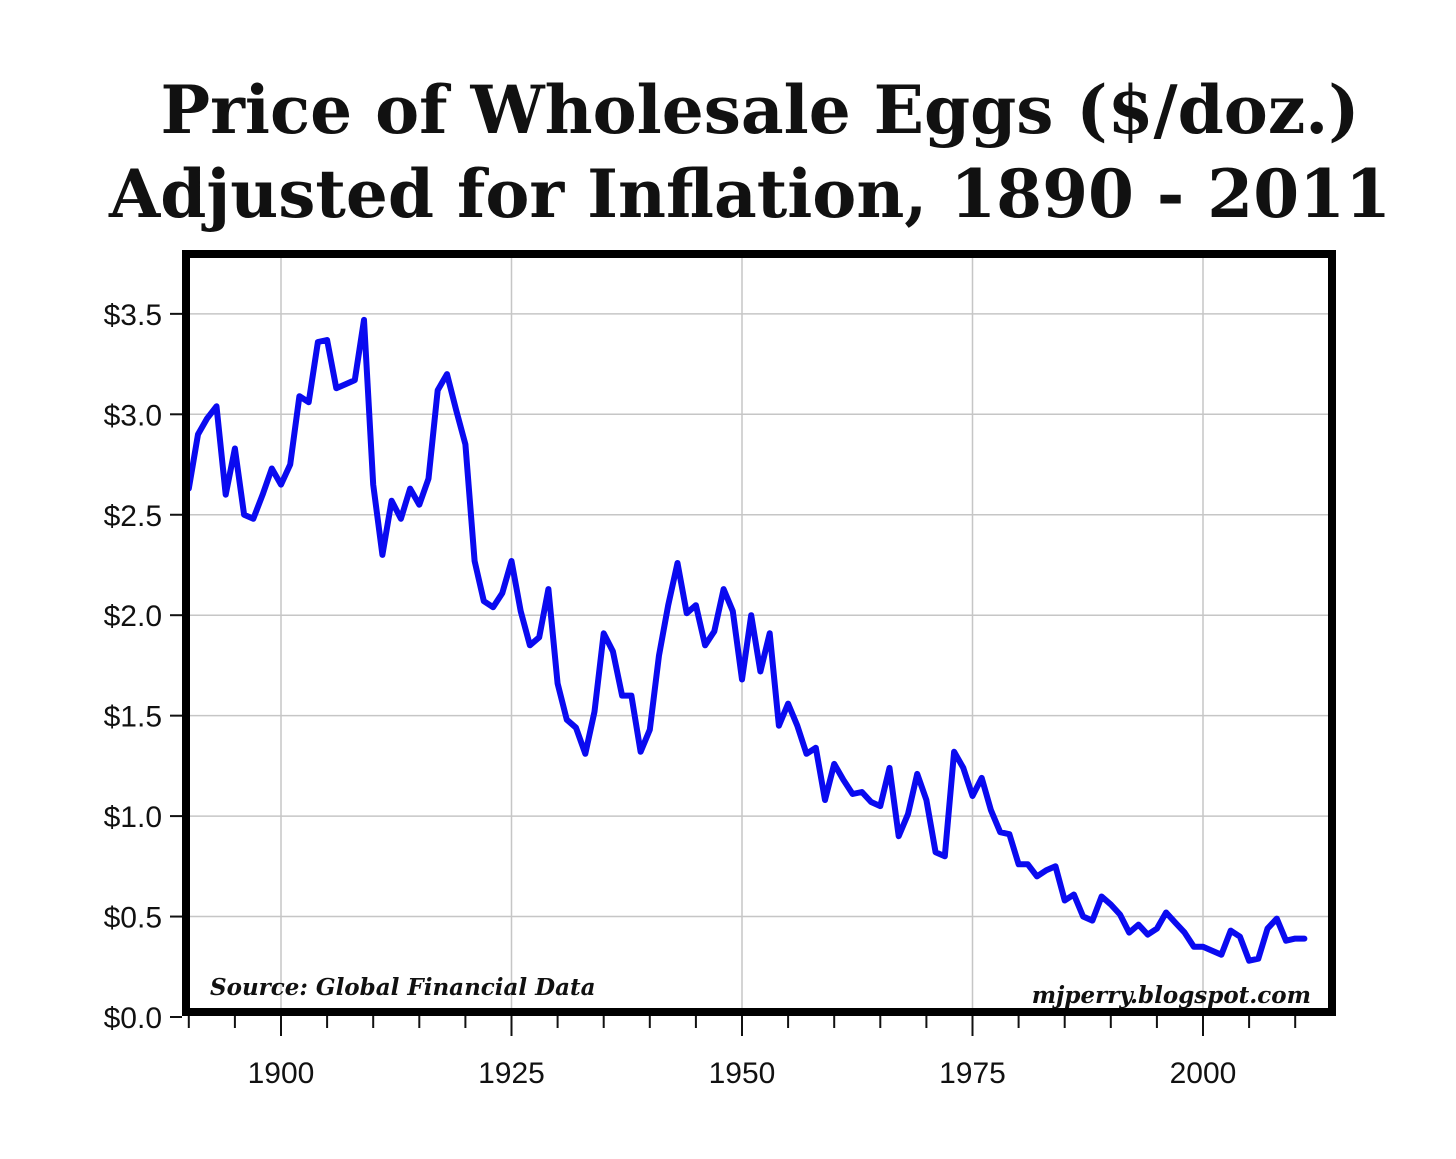 This screenshot has height=1159, width=1456. What do you see at coordinates (759, 110) in the screenshot?
I see `chart-title-line-1: Price of Wholesale Eggs ($/doz.)` at bounding box center [759, 110].